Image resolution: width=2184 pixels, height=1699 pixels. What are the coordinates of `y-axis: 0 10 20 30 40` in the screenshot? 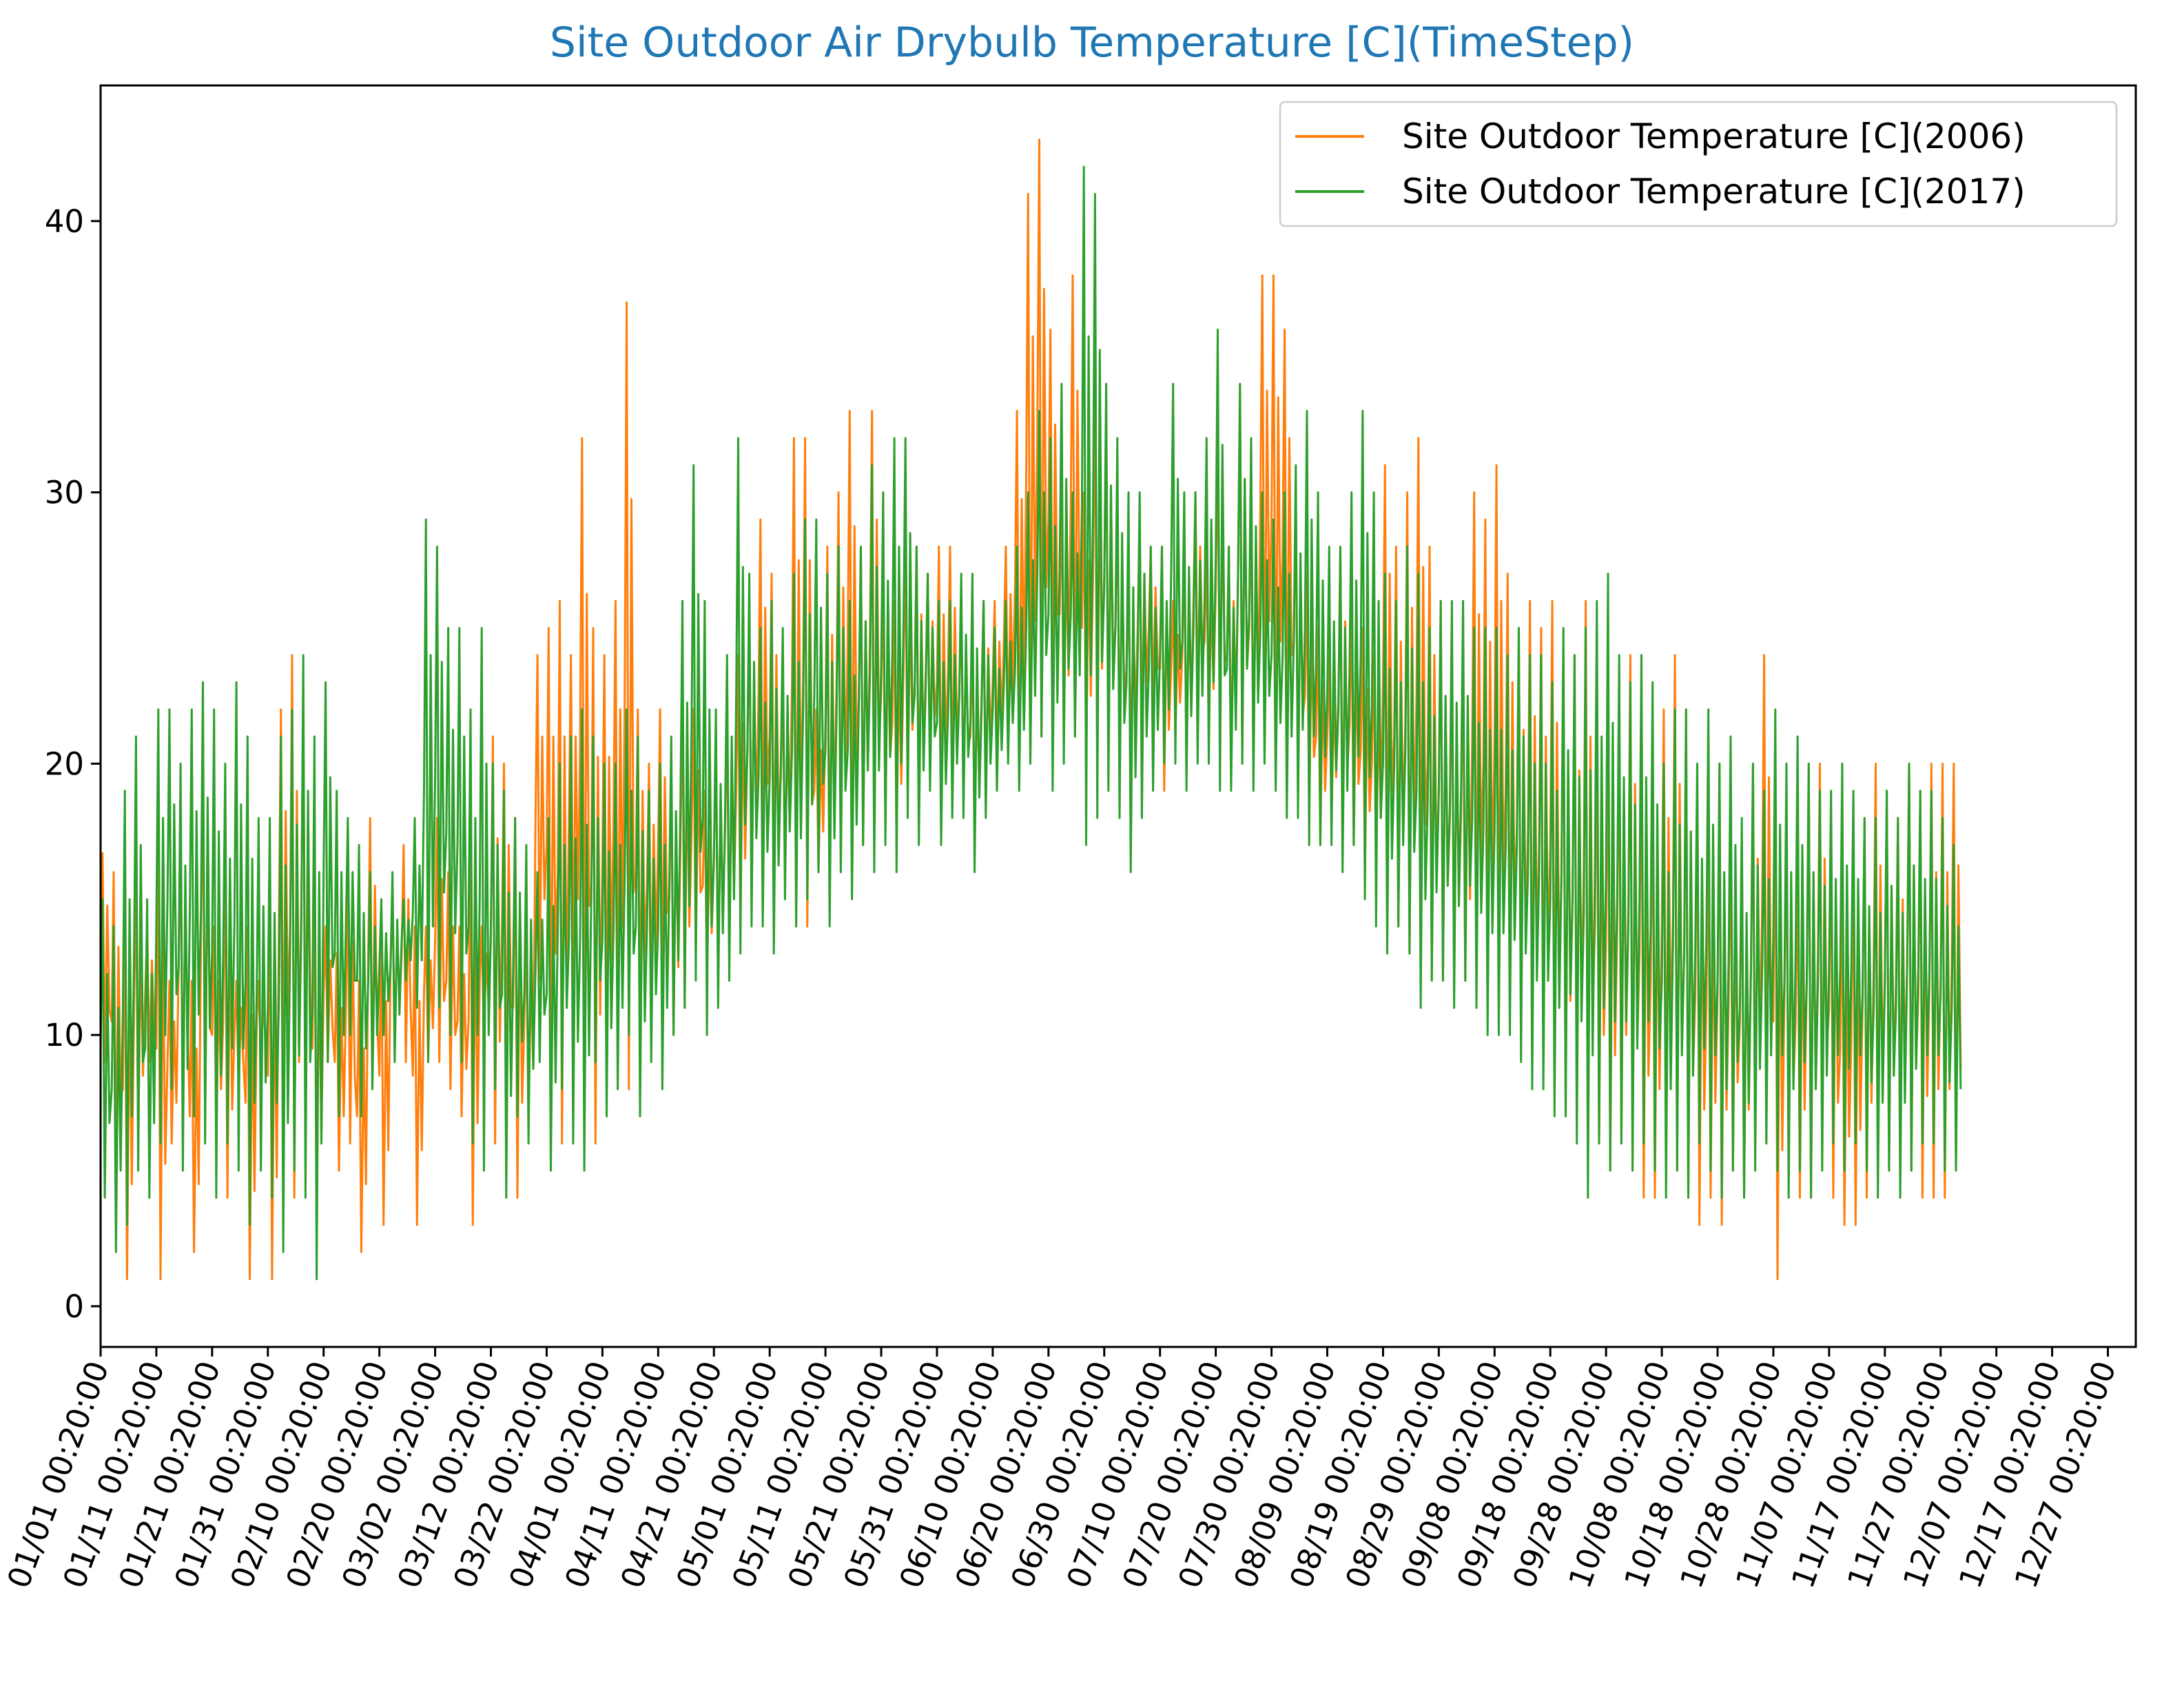 It's located at (73, 764).